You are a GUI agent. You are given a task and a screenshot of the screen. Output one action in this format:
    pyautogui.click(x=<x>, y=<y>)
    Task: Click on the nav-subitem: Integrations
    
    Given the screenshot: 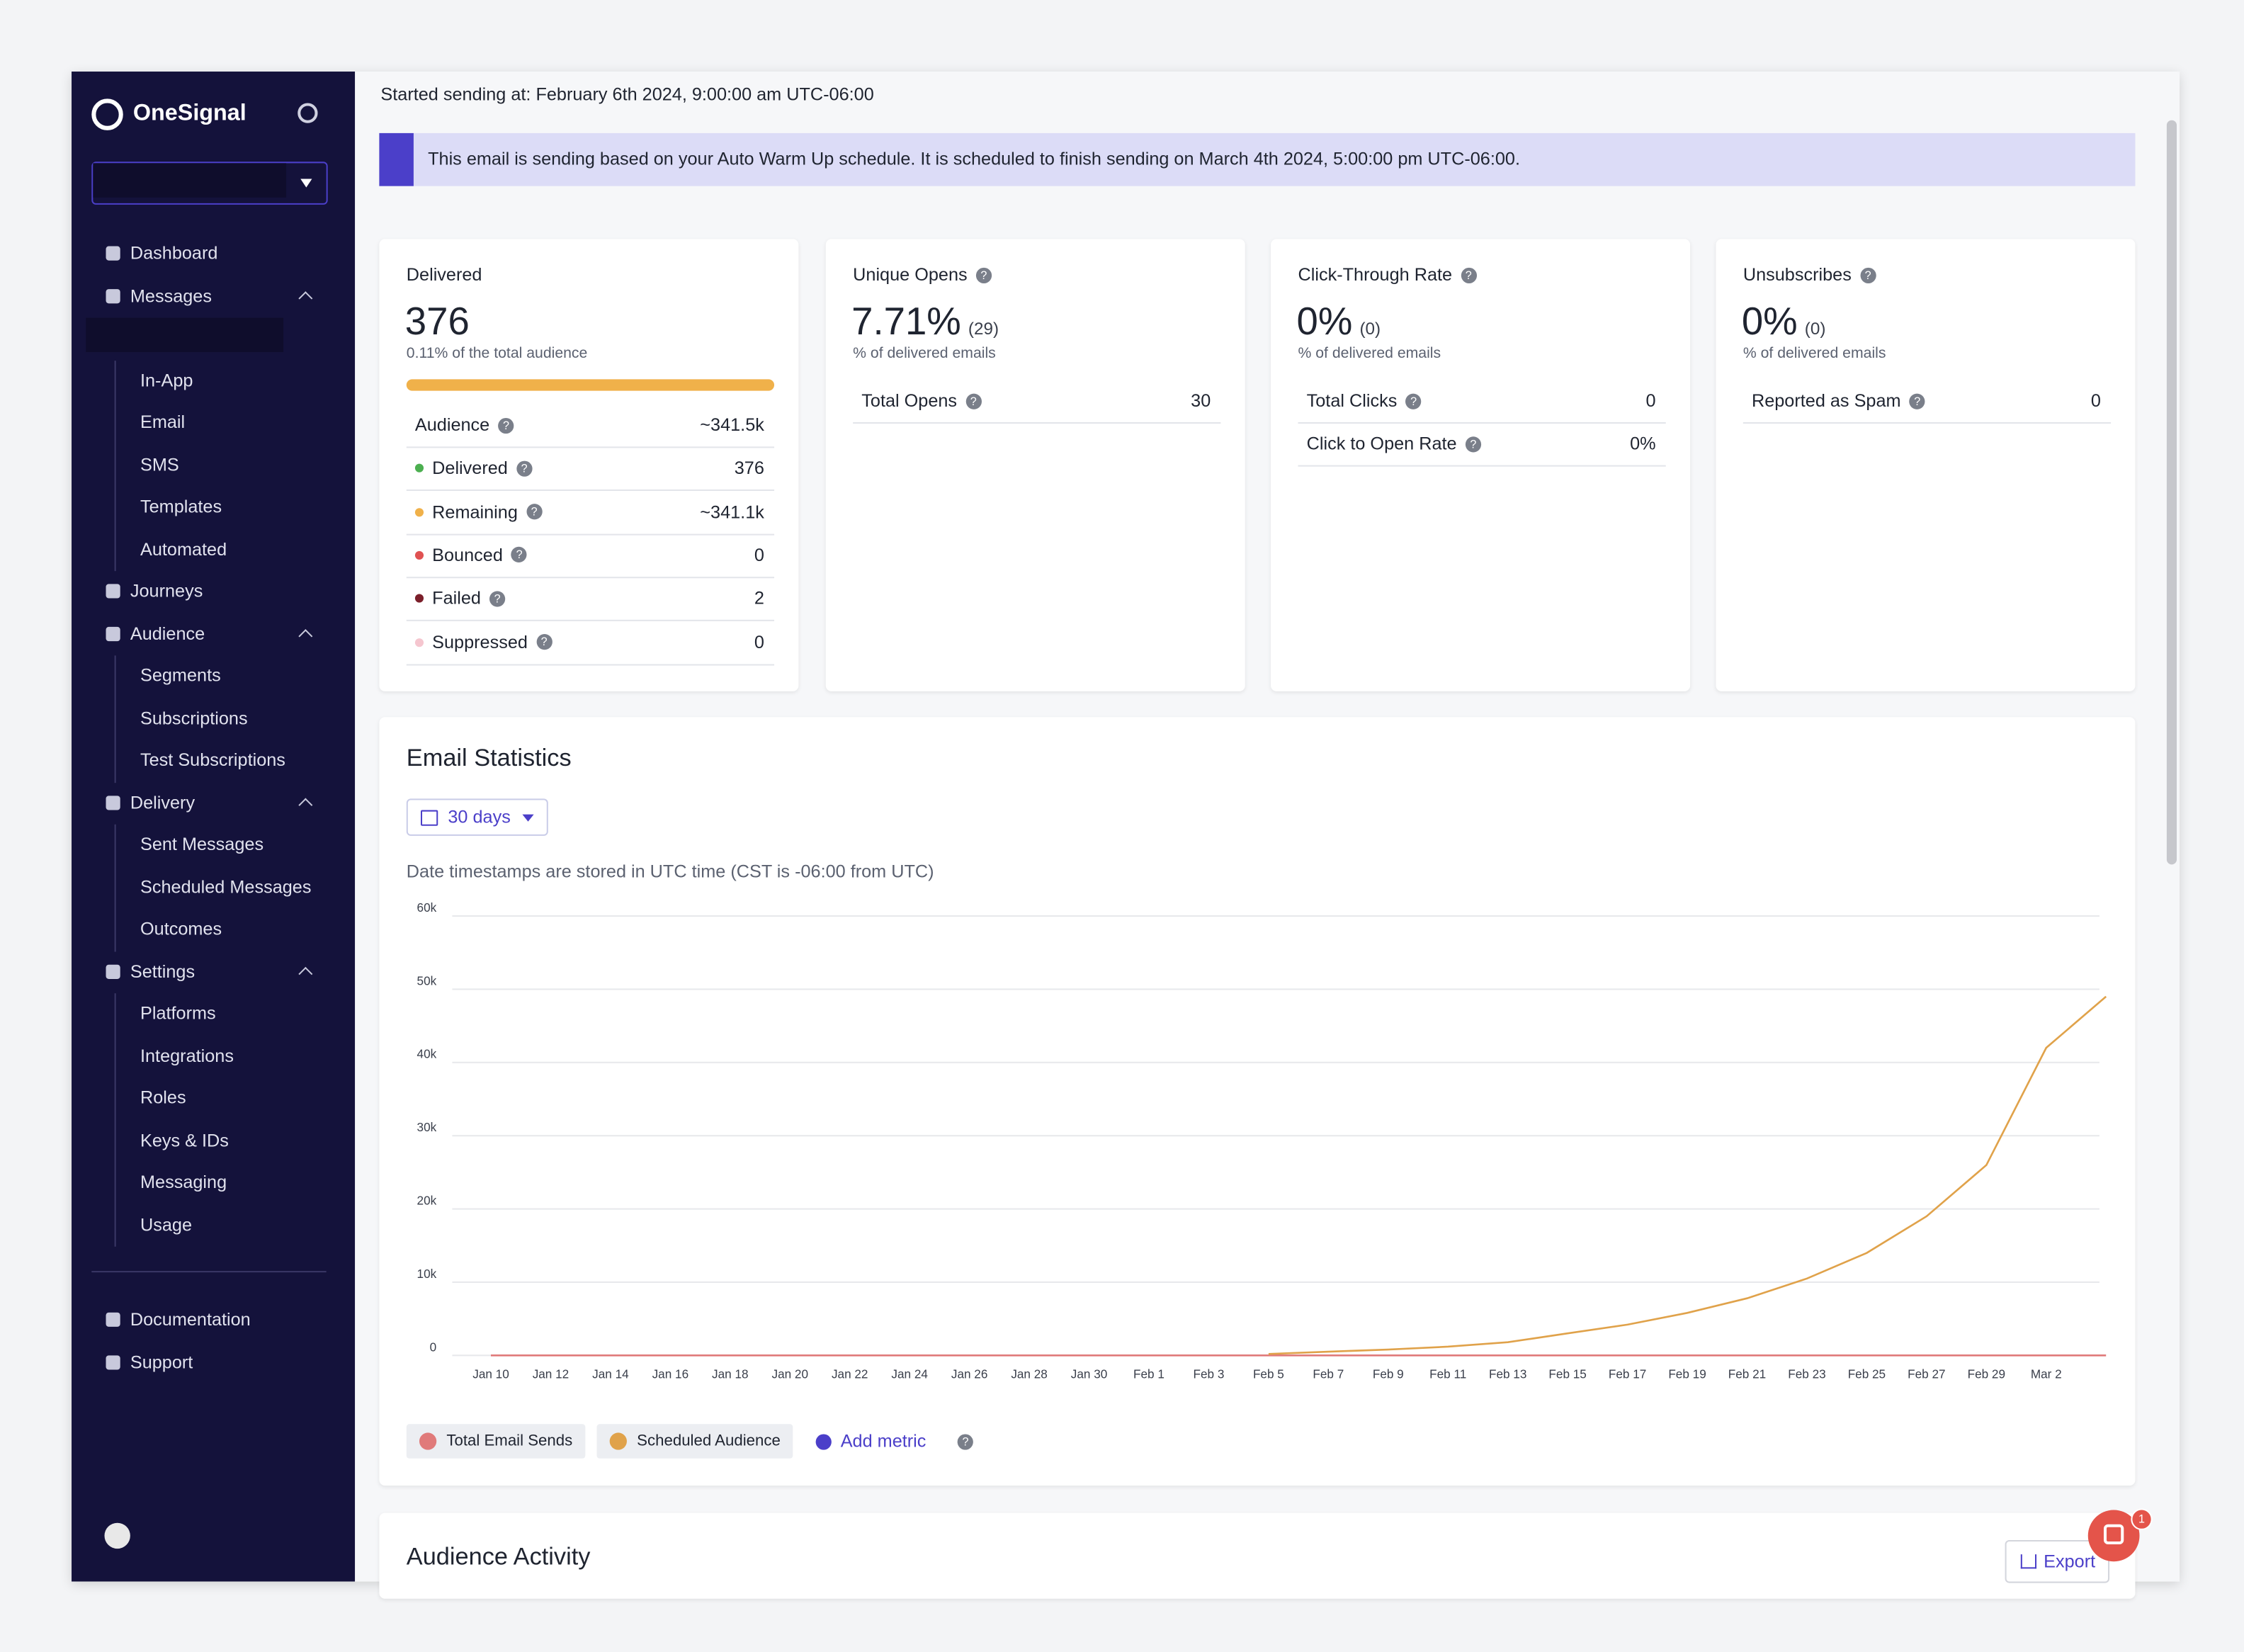 What is the action you would take?
    pyautogui.click(x=187, y=1056)
    